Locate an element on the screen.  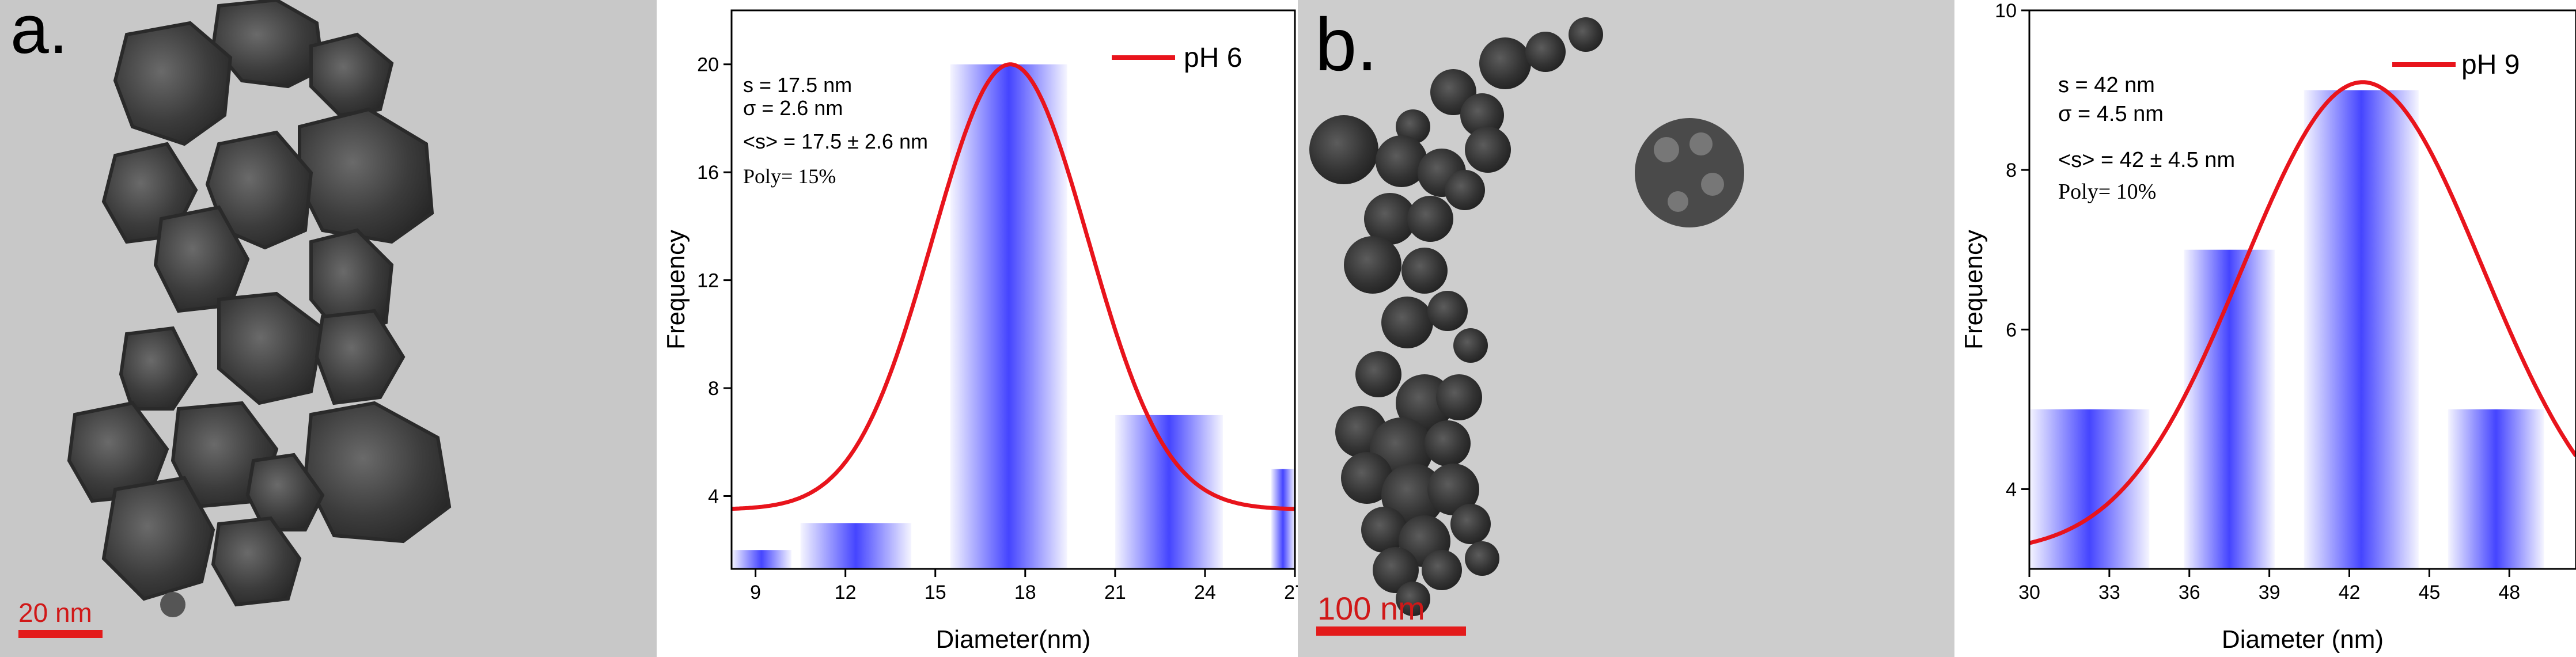
scale-bar-label-a: 20 nm is located at coordinates (55, 613).